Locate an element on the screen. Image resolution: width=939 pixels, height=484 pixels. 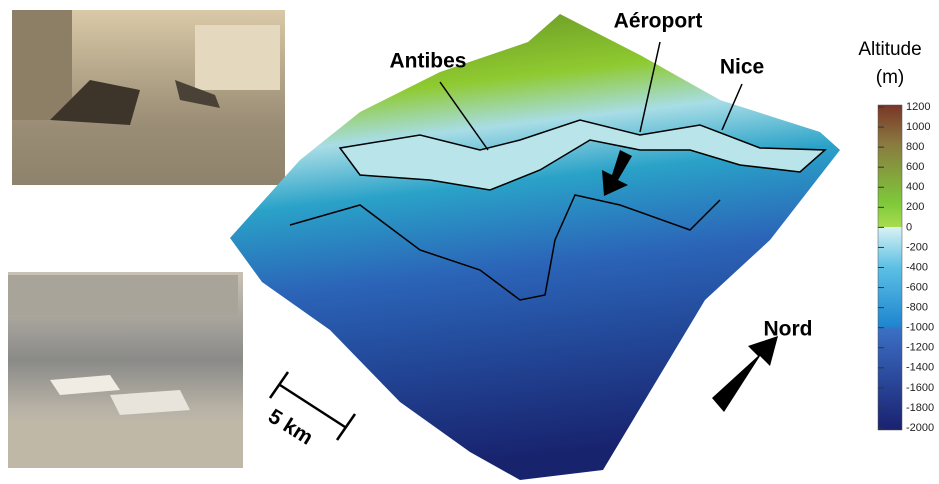
colorbar-tick-label: -2000 is located at coordinates (920, 428).